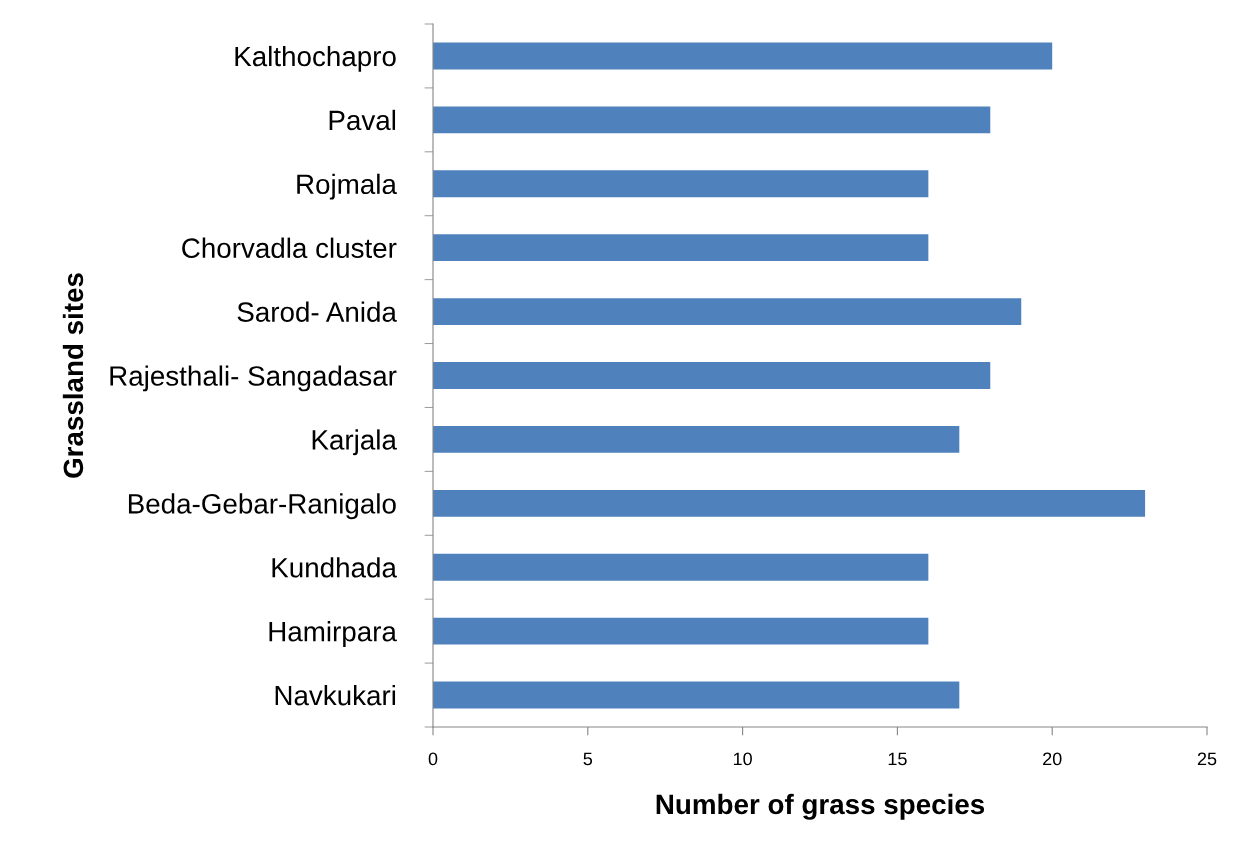 This screenshot has height=849, width=1256. What do you see at coordinates (347, 186) in the screenshot?
I see `y-tick-label: Rojmala` at bounding box center [347, 186].